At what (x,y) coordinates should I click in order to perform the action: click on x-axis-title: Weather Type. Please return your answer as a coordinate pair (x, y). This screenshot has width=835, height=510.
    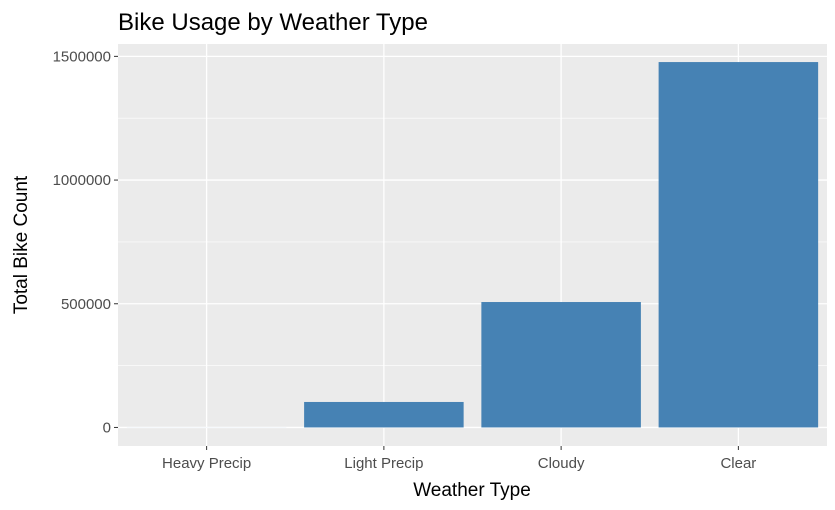
    Looking at the image, I should click on (472, 490).